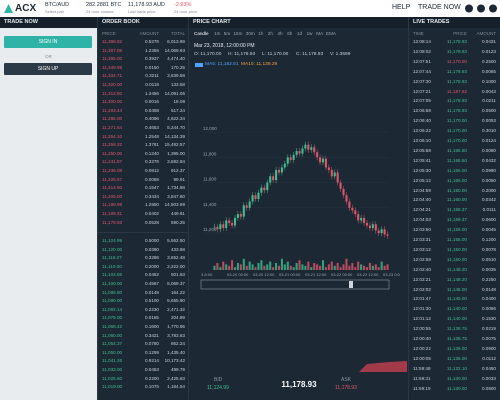 The height and width of the screenshot is (400, 500). I want to click on nav-help: HELP, so click(401, 7).